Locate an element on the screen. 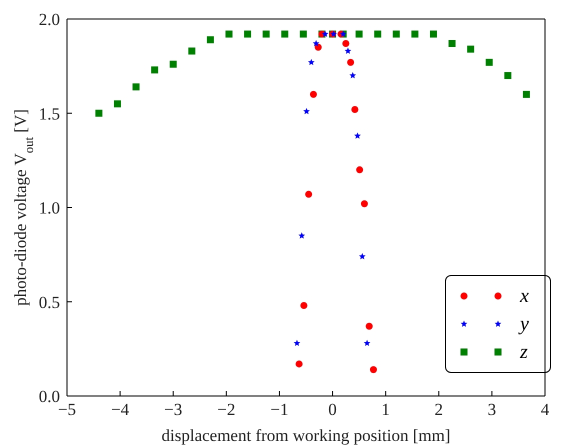 The width and height of the screenshot is (562, 445). x-tick-label: 4 is located at coordinates (545, 410).